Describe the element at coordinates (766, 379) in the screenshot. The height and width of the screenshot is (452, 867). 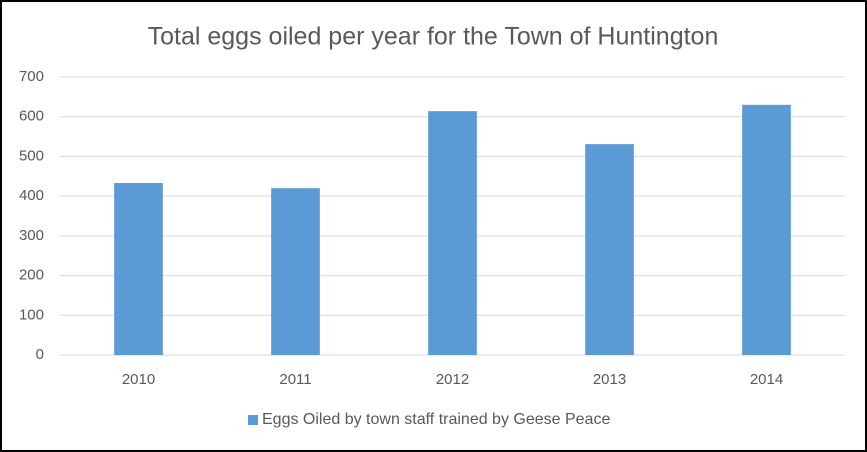
I see `x-tick-label: 2014` at that location.